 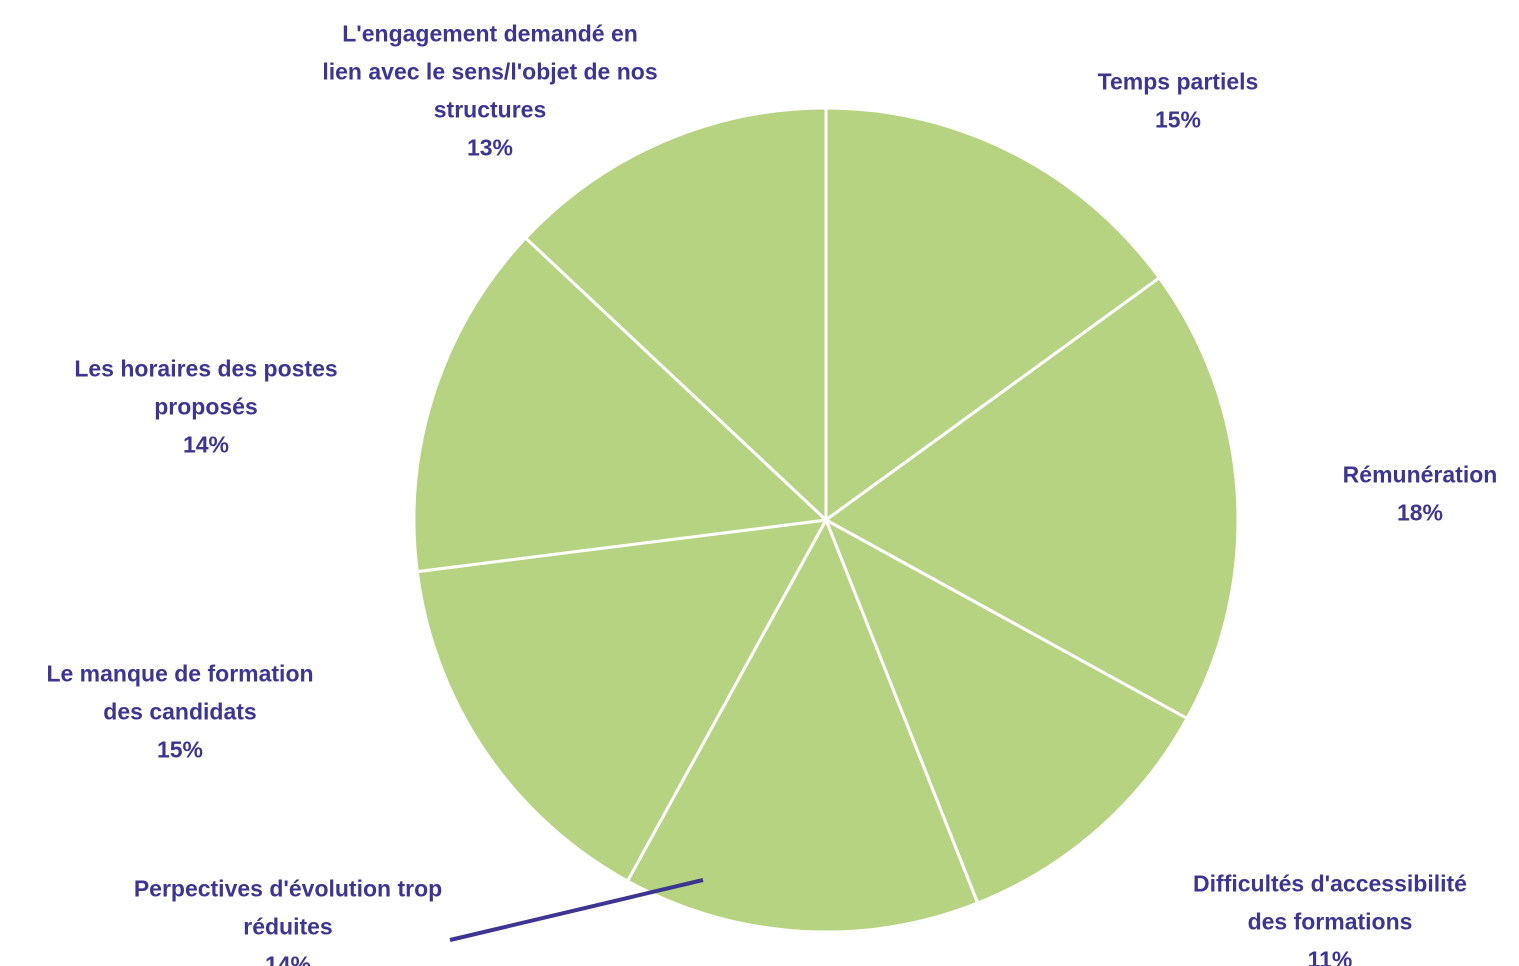 What do you see at coordinates (288, 889) in the screenshot?
I see `slice-category-label: Perpectives d'évolution trop` at bounding box center [288, 889].